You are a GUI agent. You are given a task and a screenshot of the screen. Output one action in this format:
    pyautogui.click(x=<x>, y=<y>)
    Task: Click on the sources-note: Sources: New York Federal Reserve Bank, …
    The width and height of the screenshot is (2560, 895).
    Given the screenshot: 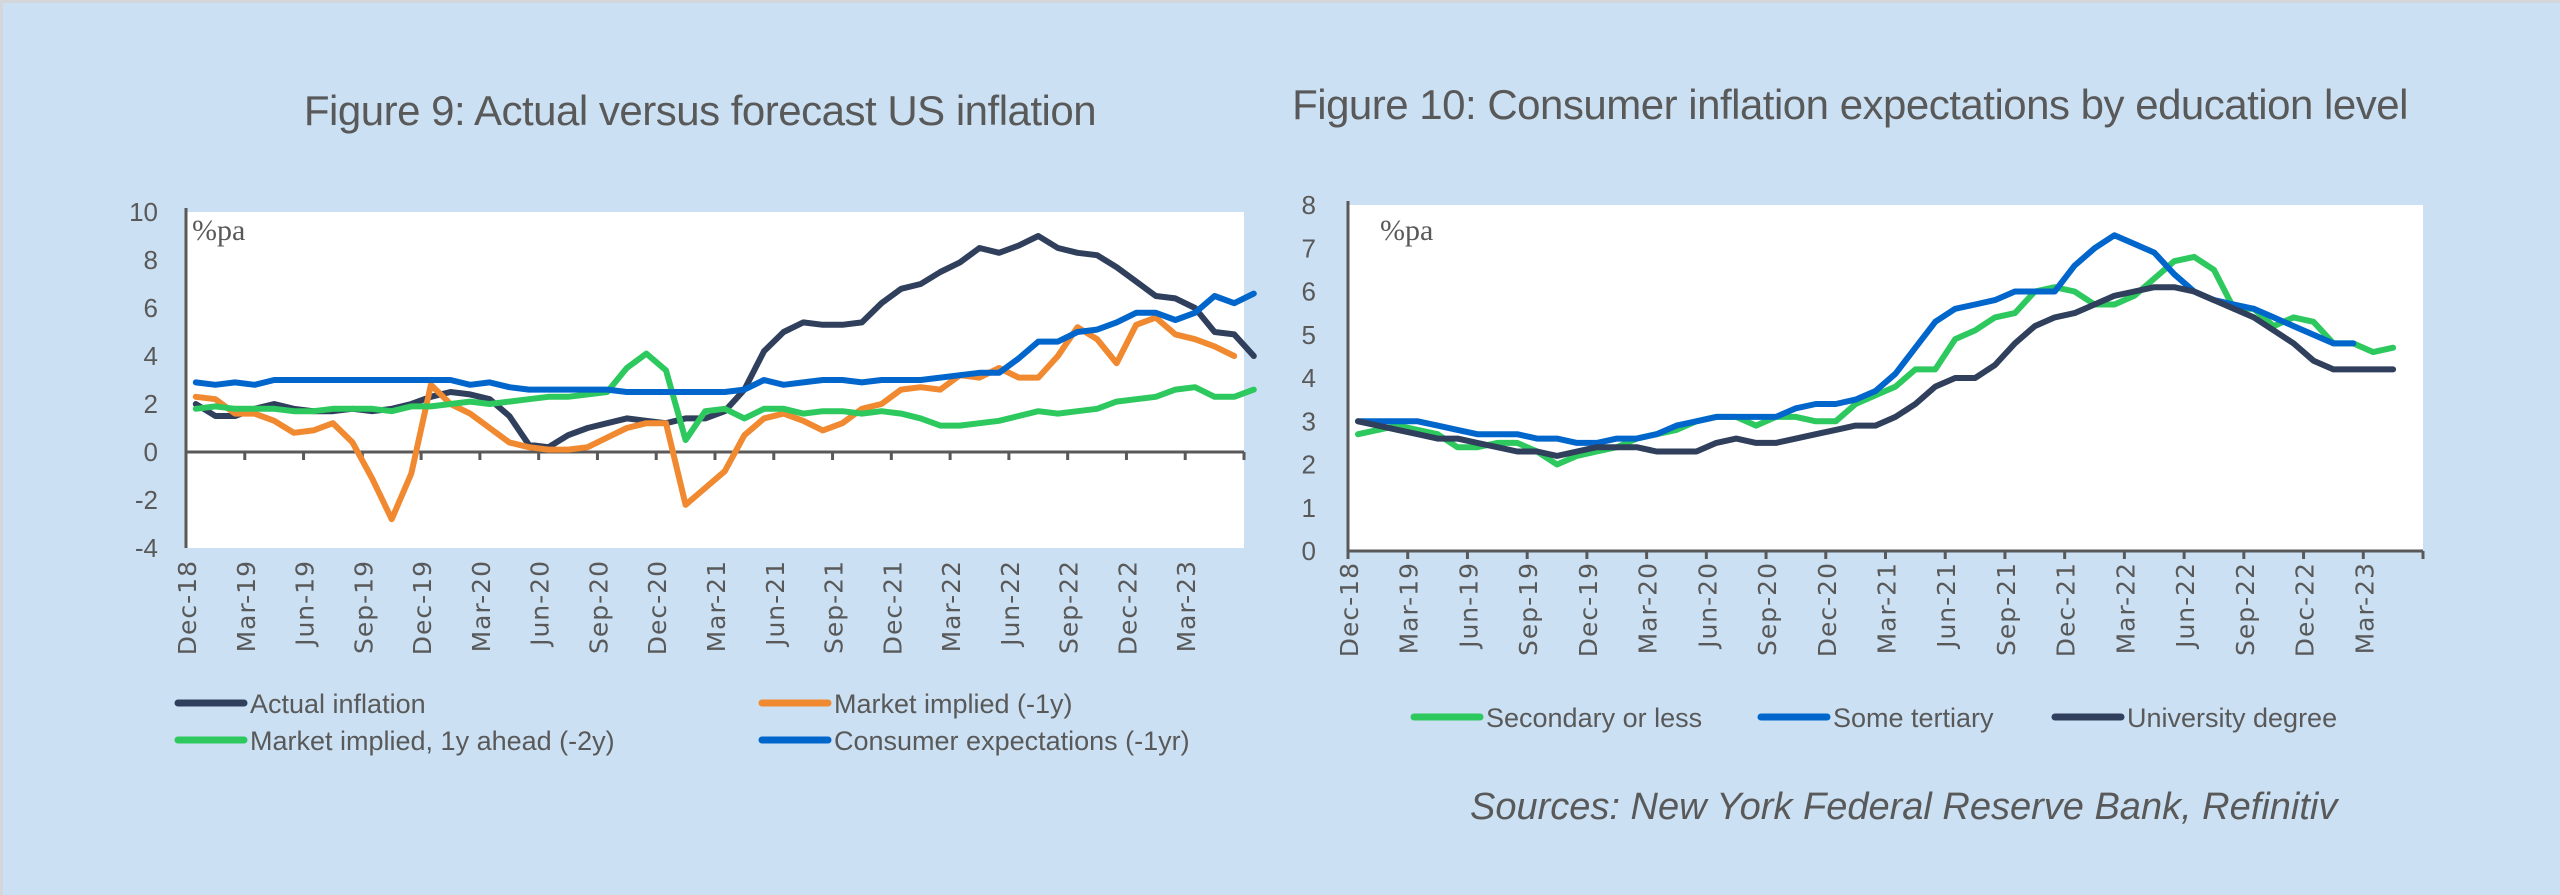 What is the action you would take?
    pyautogui.click(x=1904, y=807)
    